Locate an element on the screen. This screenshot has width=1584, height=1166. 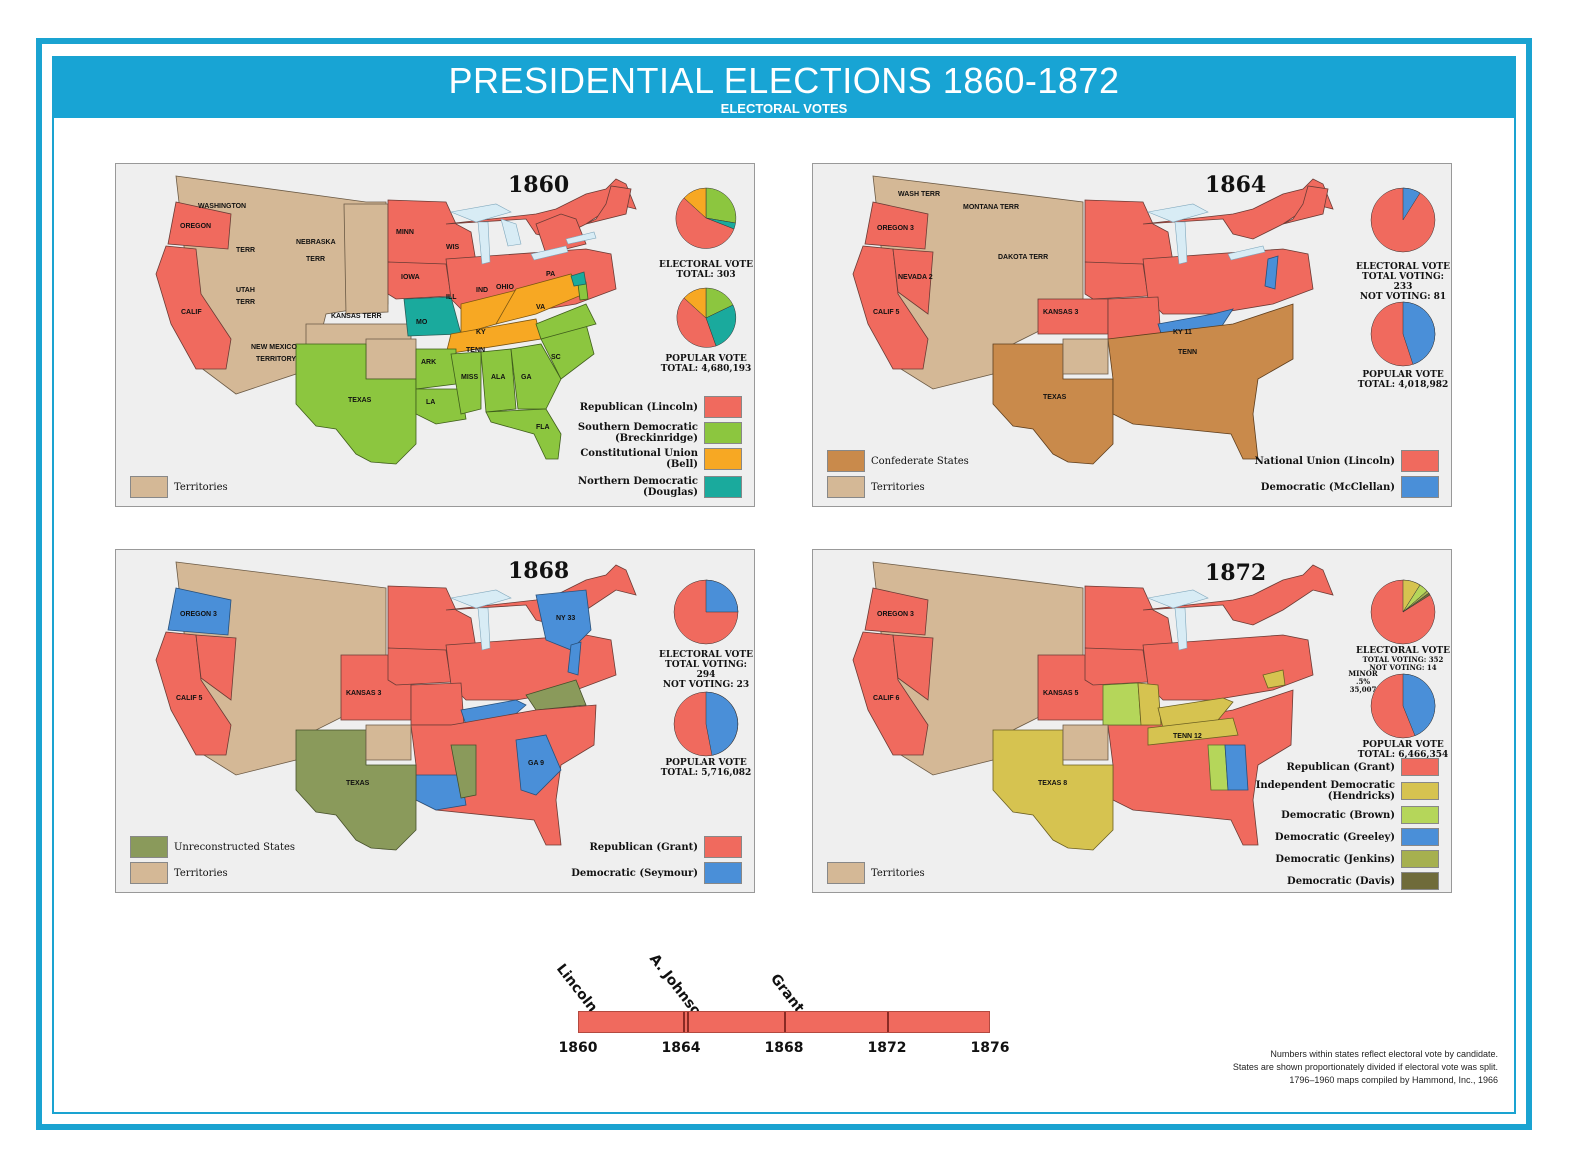
svg-text: IOWA is located at coordinates (410, 277).